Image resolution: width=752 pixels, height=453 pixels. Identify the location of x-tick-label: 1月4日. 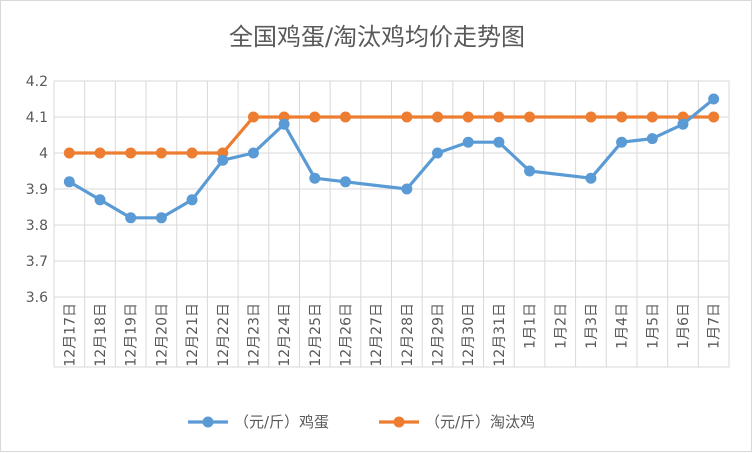
(623, 326).